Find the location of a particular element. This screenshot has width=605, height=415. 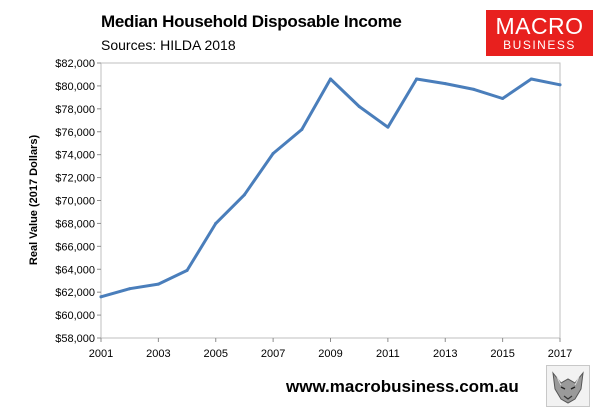

x-tick-label: 2011 is located at coordinates (388, 354).